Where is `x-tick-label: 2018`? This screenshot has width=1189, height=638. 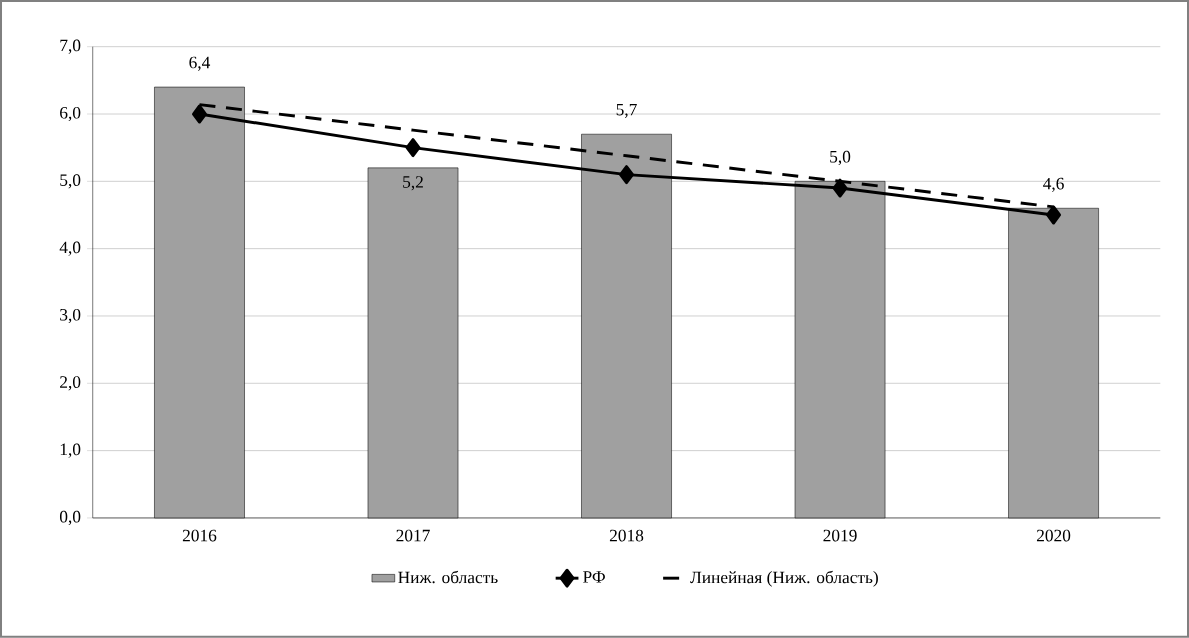 x-tick-label: 2018 is located at coordinates (626, 535).